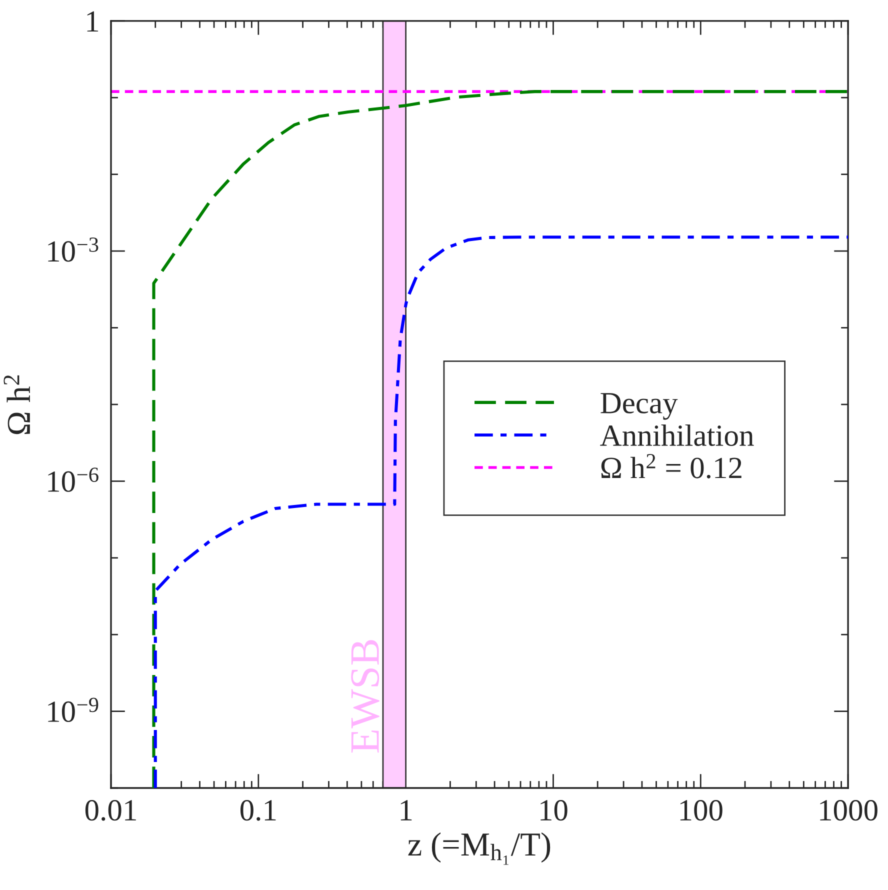 This screenshot has width=888, height=890. Describe the element at coordinates (639, 406) in the screenshot. I see `legend-label: Decay` at that location.